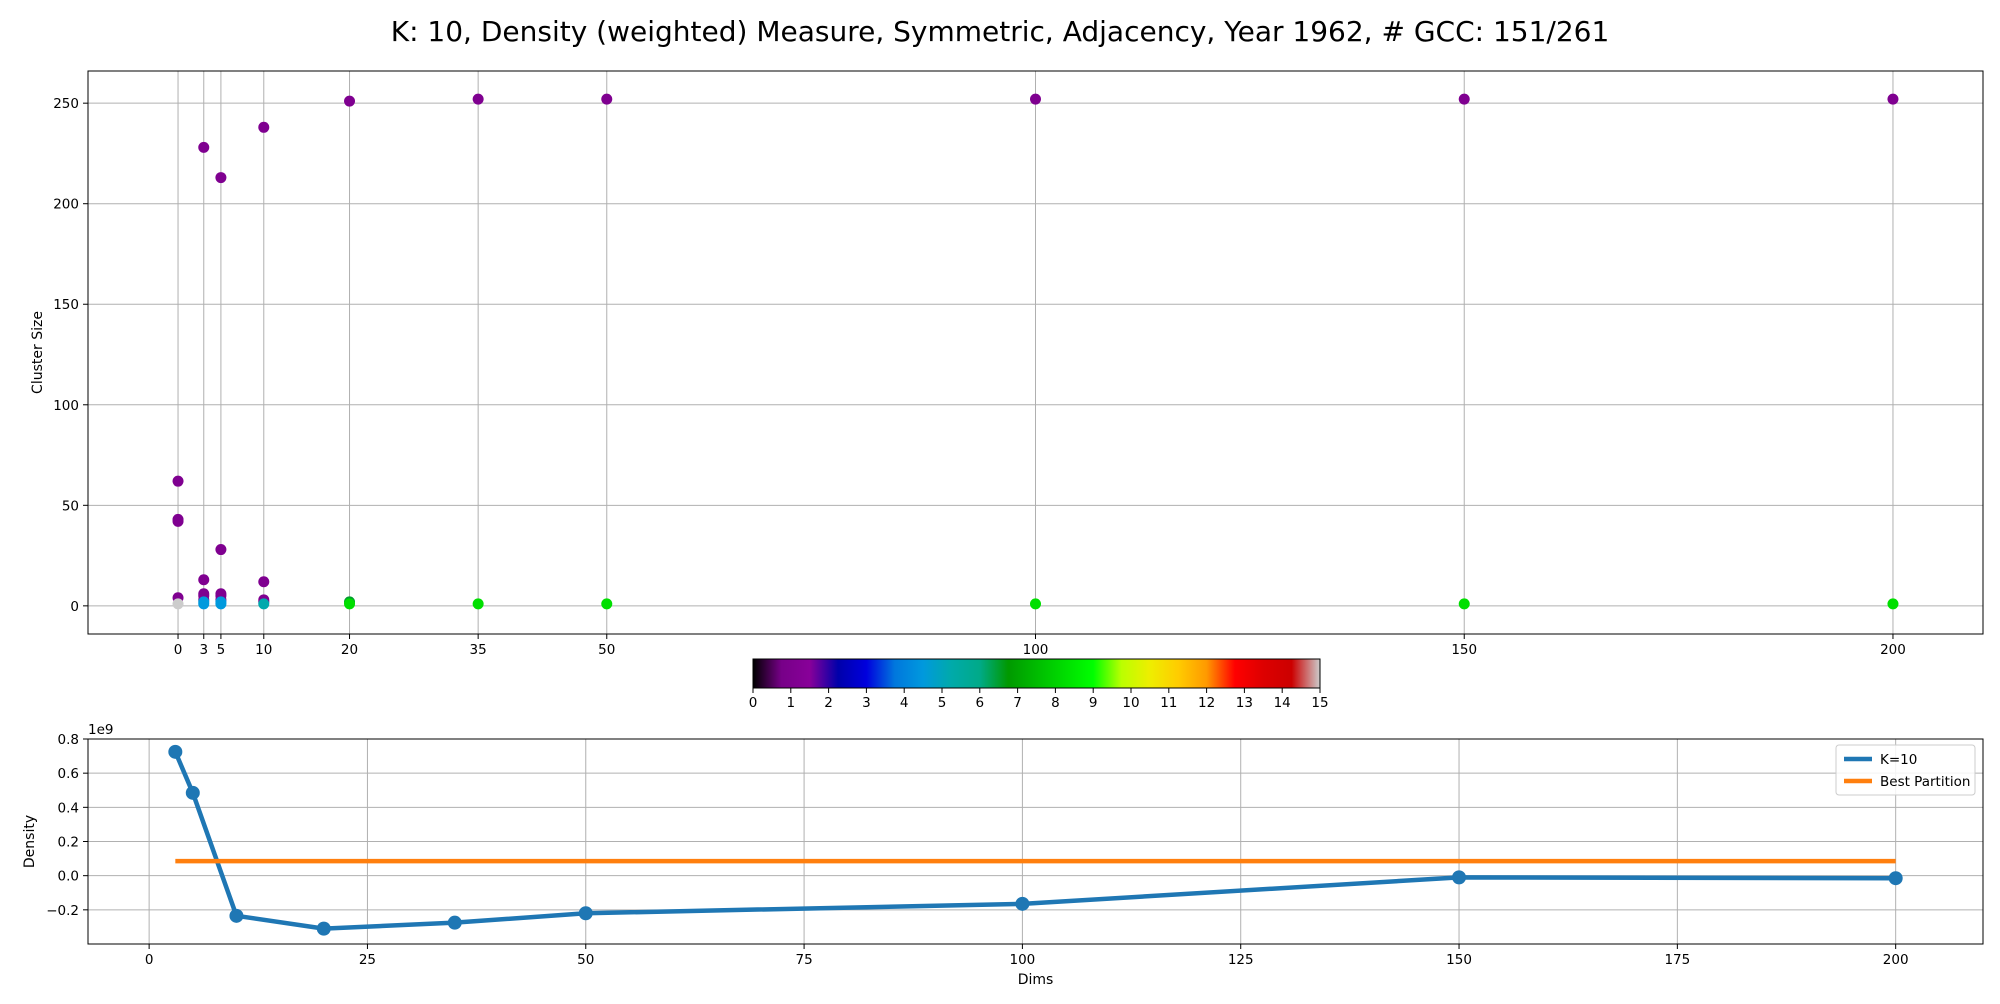 This screenshot has height=1004, width=2000. I want to click on y-tick-label: 0.4, so click(68, 808).